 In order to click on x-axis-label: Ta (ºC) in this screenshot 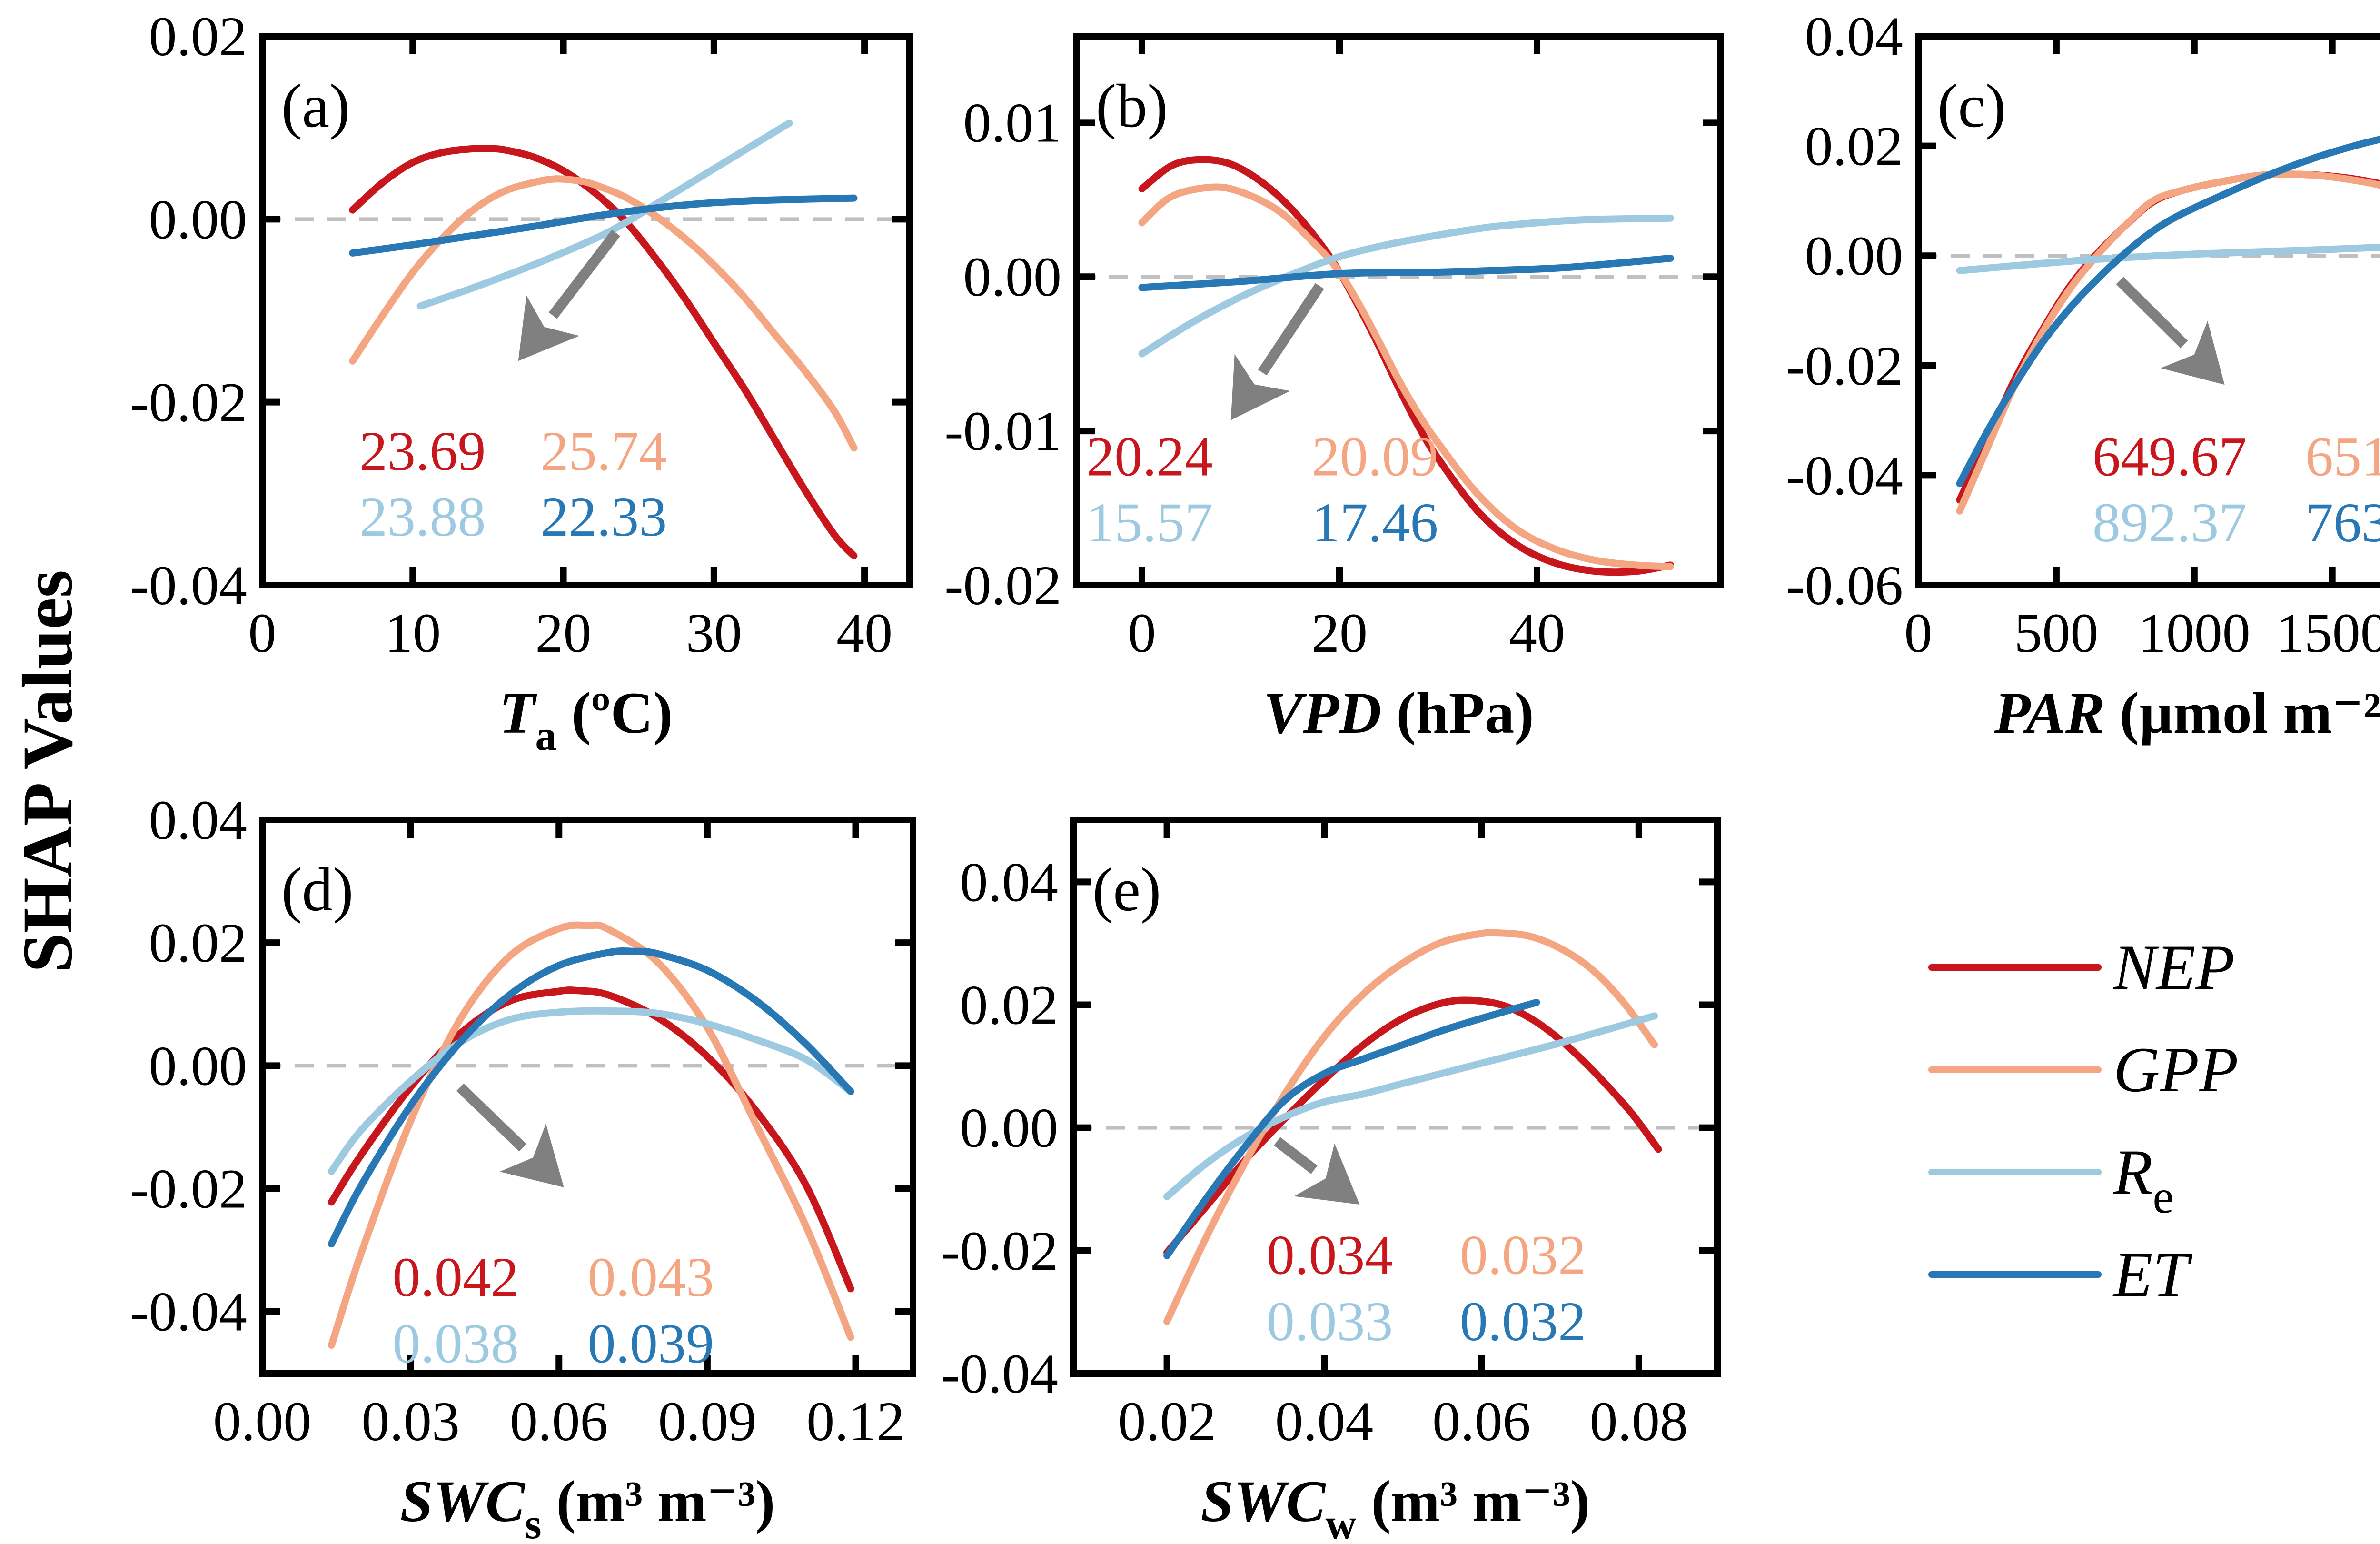, I will do `click(586, 719)`.